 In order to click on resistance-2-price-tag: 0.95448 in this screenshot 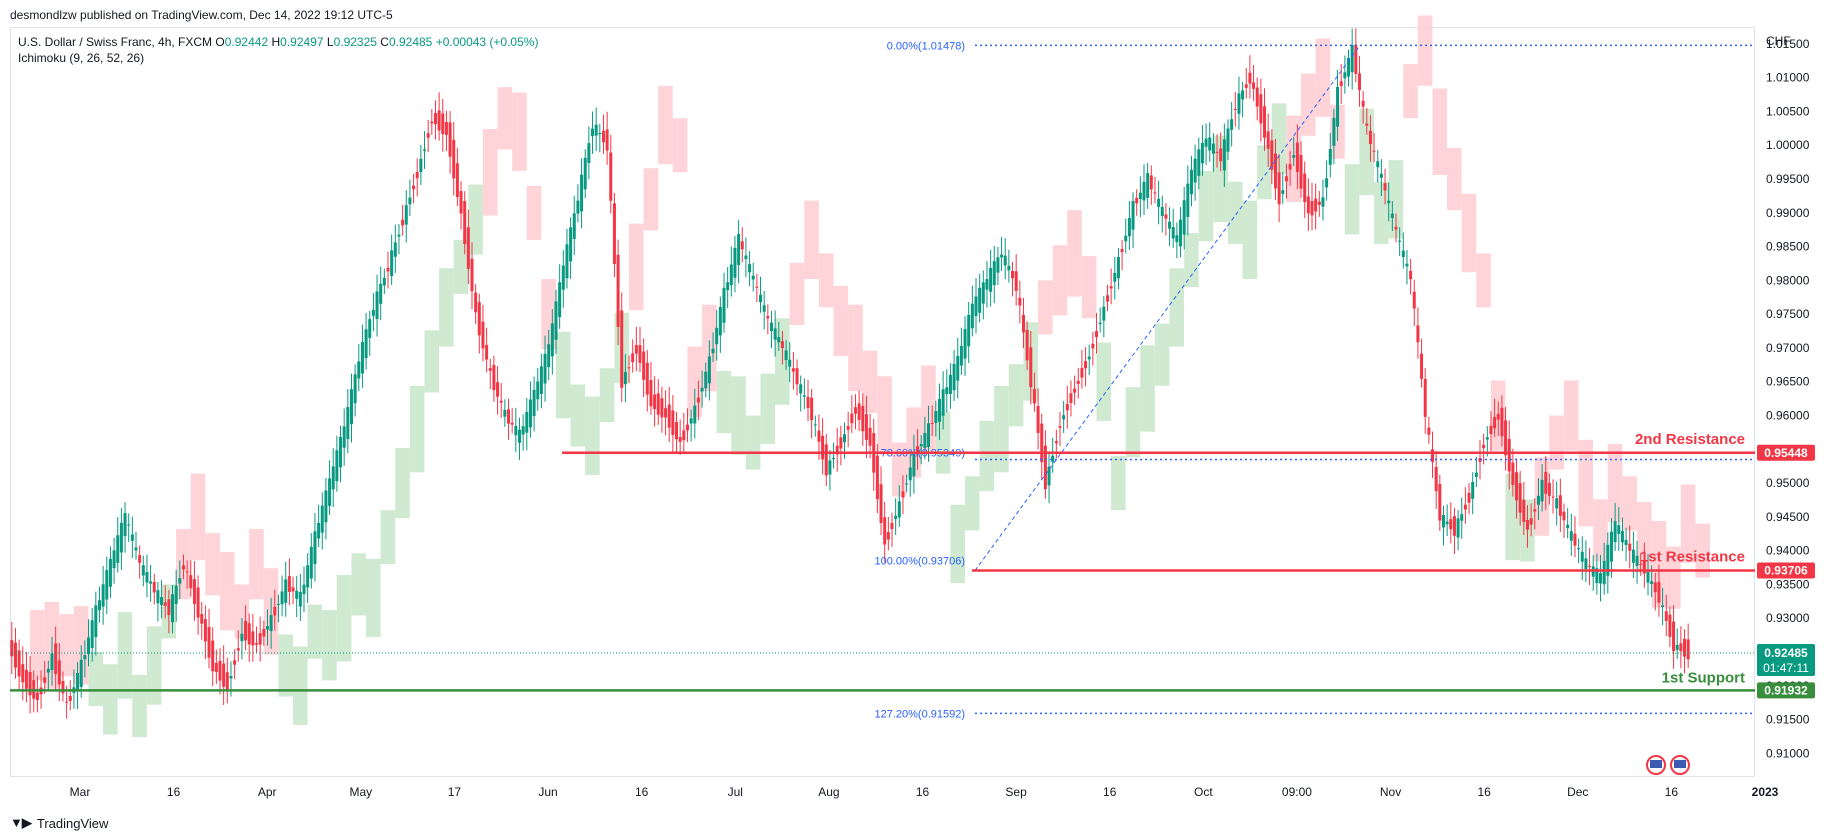, I will do `click(1786, 453)`.